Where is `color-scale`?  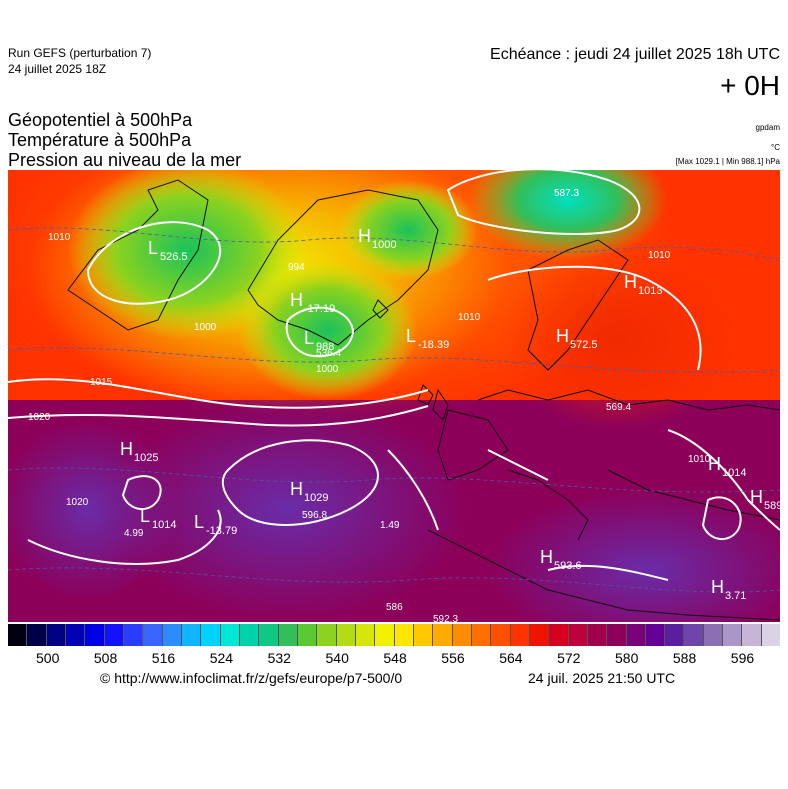
color-scale is located at coordinates (394, 635).